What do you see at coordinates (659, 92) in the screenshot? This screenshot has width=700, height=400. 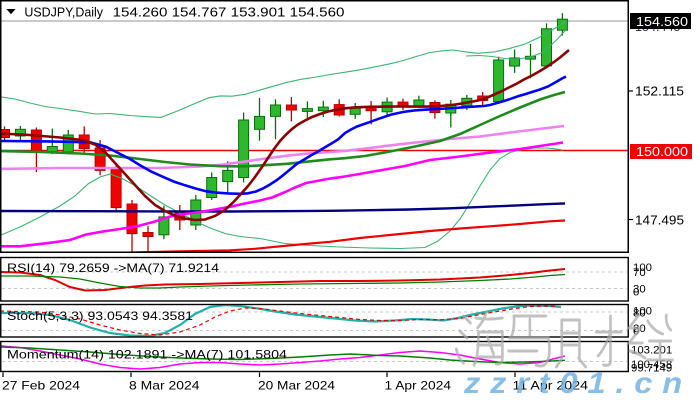 I see `svg-text: 152.115` at bounding box center [659, 92].